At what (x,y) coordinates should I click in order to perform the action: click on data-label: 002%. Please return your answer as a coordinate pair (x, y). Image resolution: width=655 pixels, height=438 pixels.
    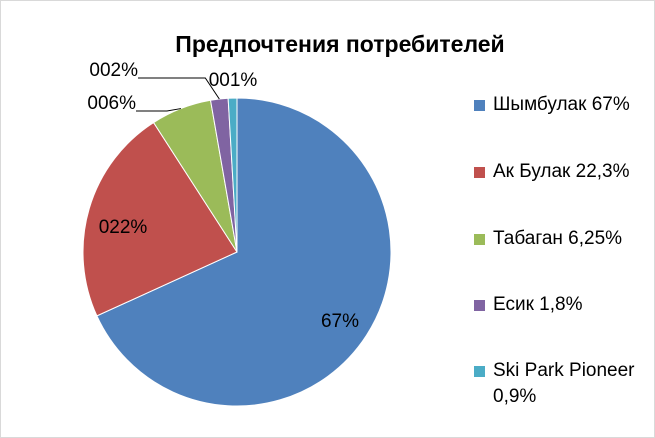
    Looking at the image, I should click on (113, 70).